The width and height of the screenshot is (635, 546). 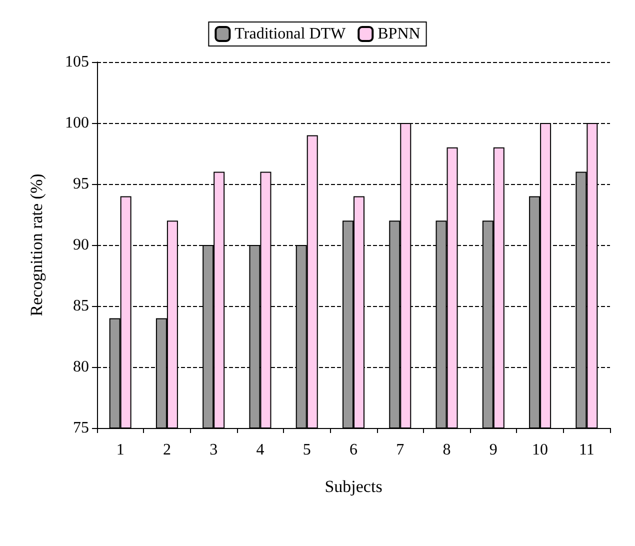 What do you see at coordinates (540, 450) in the screenshot?
I see `x-tick-label: 10` at bounding box center [540, 450].